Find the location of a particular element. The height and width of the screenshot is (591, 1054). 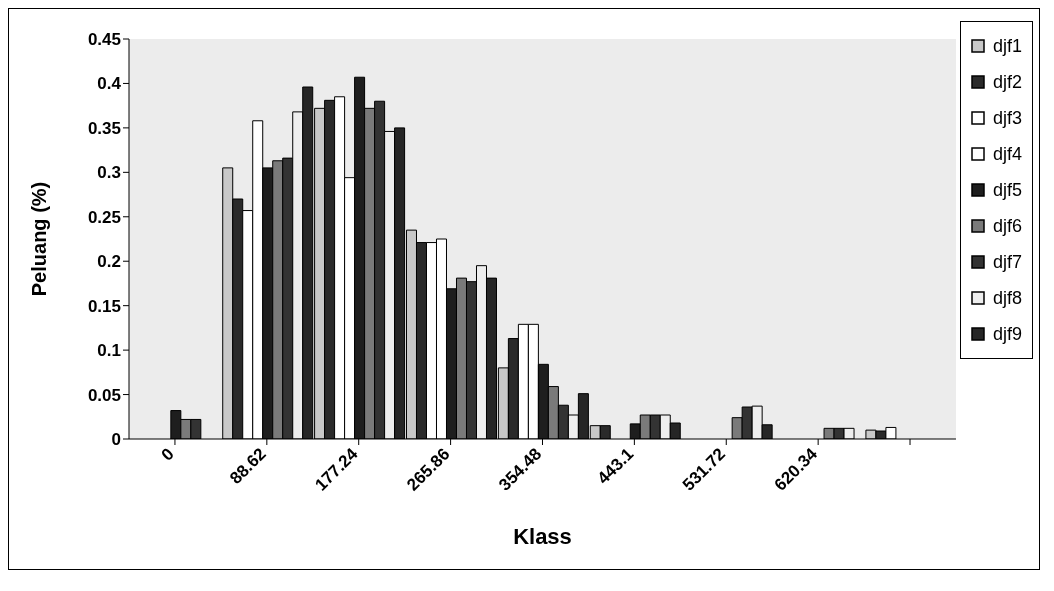

y-tick-label: 0.3 is located at coordinates (109, 173).